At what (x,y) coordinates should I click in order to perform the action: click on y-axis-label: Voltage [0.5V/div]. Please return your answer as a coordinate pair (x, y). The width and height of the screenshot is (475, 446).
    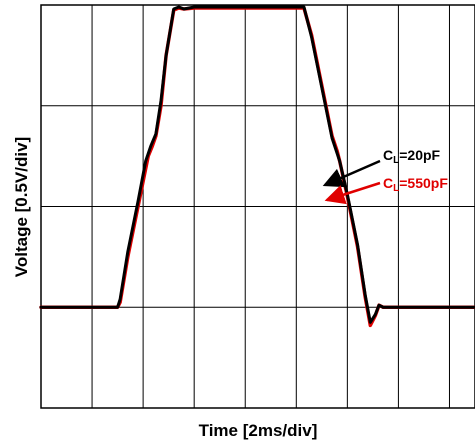
    Looking at the image, I should click on (21, 207).